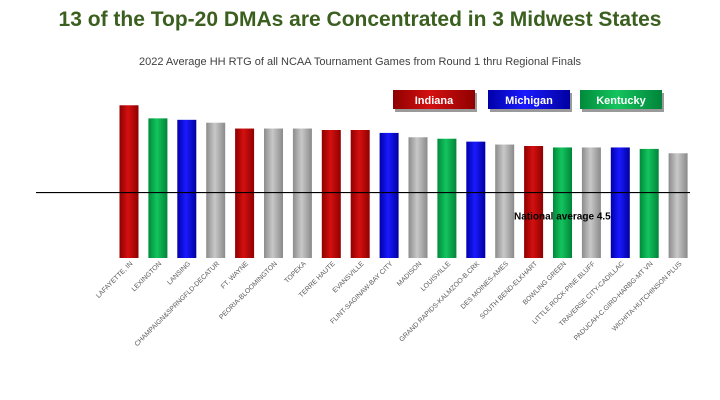 The width and height of the screenshot is (720, 400). I want to click on national-average-label: National average 4.5, so click(562, 217).